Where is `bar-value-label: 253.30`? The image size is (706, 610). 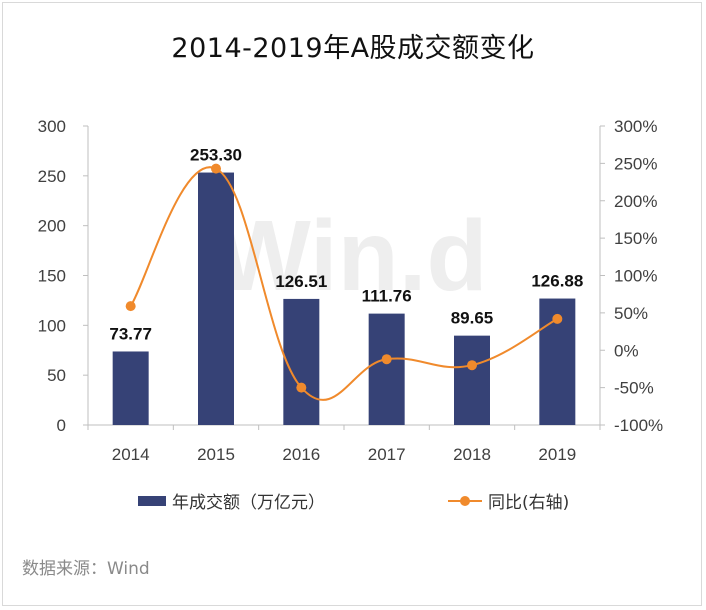
bar-value-label: 253.30 is located at coordinates (216, 155).